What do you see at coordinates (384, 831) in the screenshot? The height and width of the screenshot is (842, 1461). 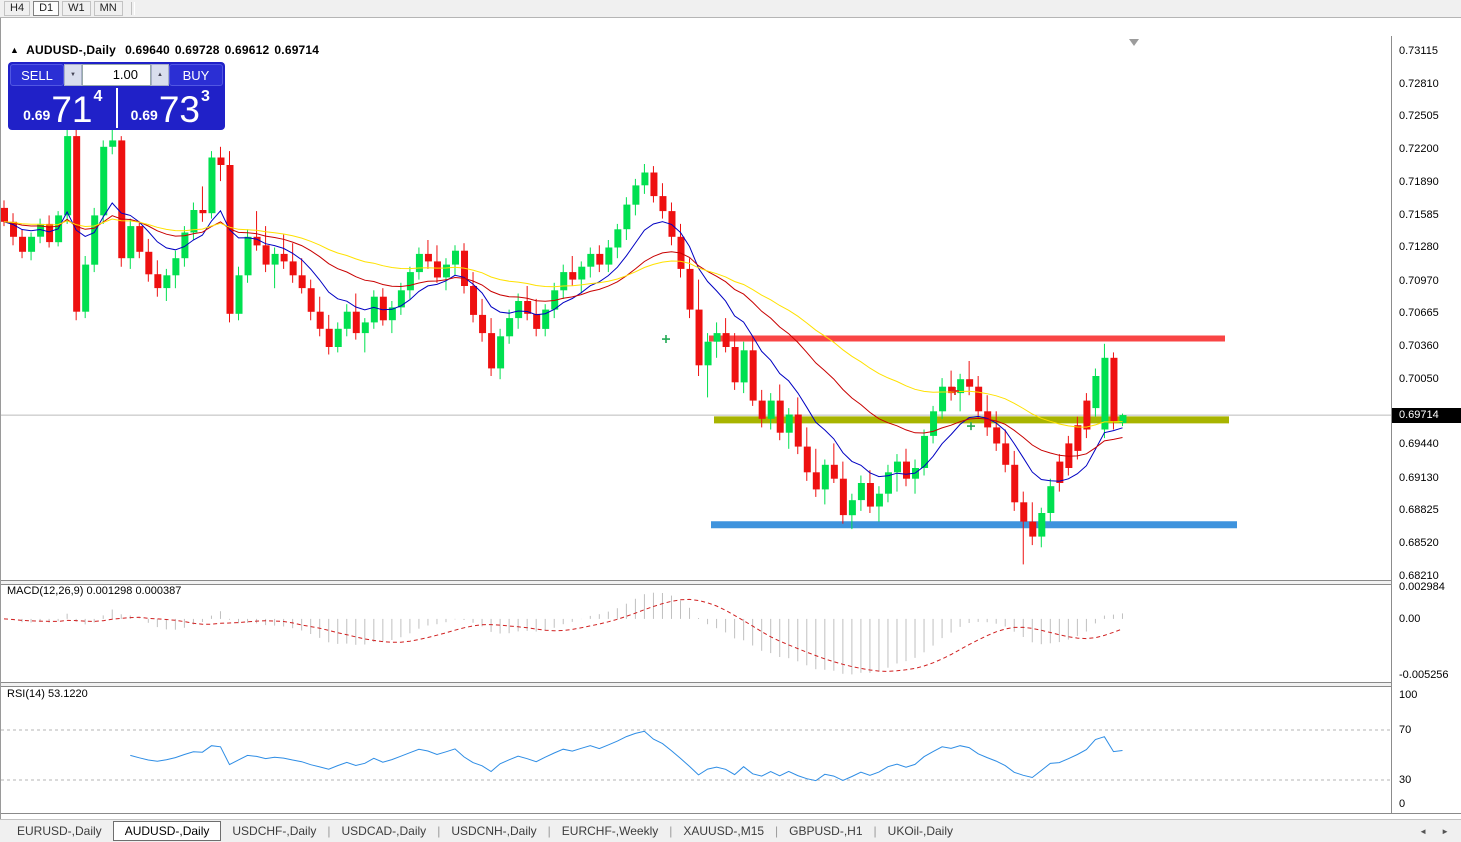 I see `chart-tab-usdcad: USDCAD-,Daily` at bounding box center [384, 831].